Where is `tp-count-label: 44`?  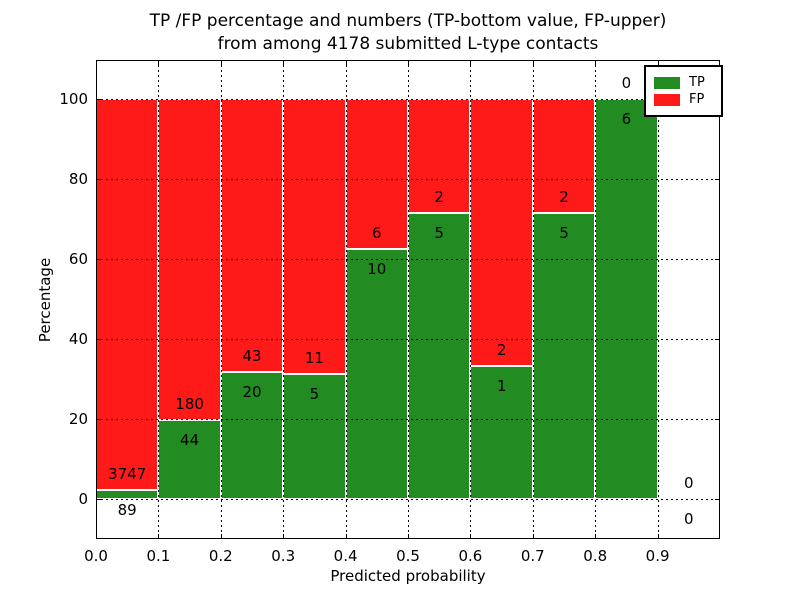
tp-count-label: 44 is located at coordinates (190, 440).